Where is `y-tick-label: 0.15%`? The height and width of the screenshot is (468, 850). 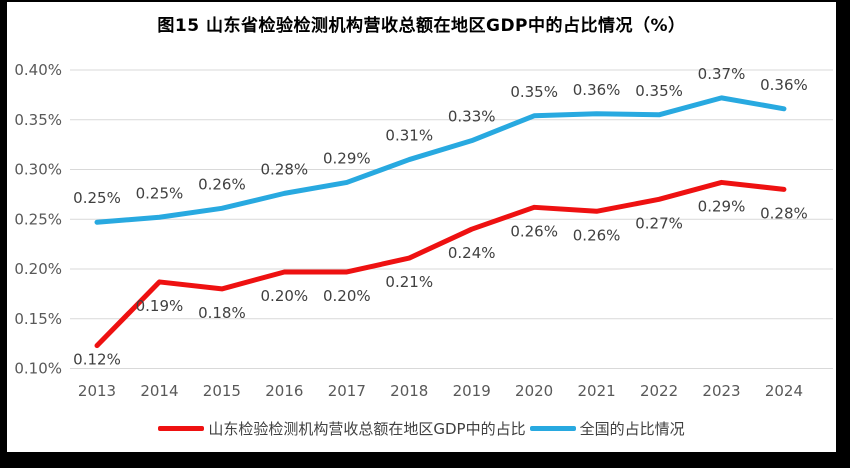
y-tick-label: 0.15% is located at coordinates (38, 319).